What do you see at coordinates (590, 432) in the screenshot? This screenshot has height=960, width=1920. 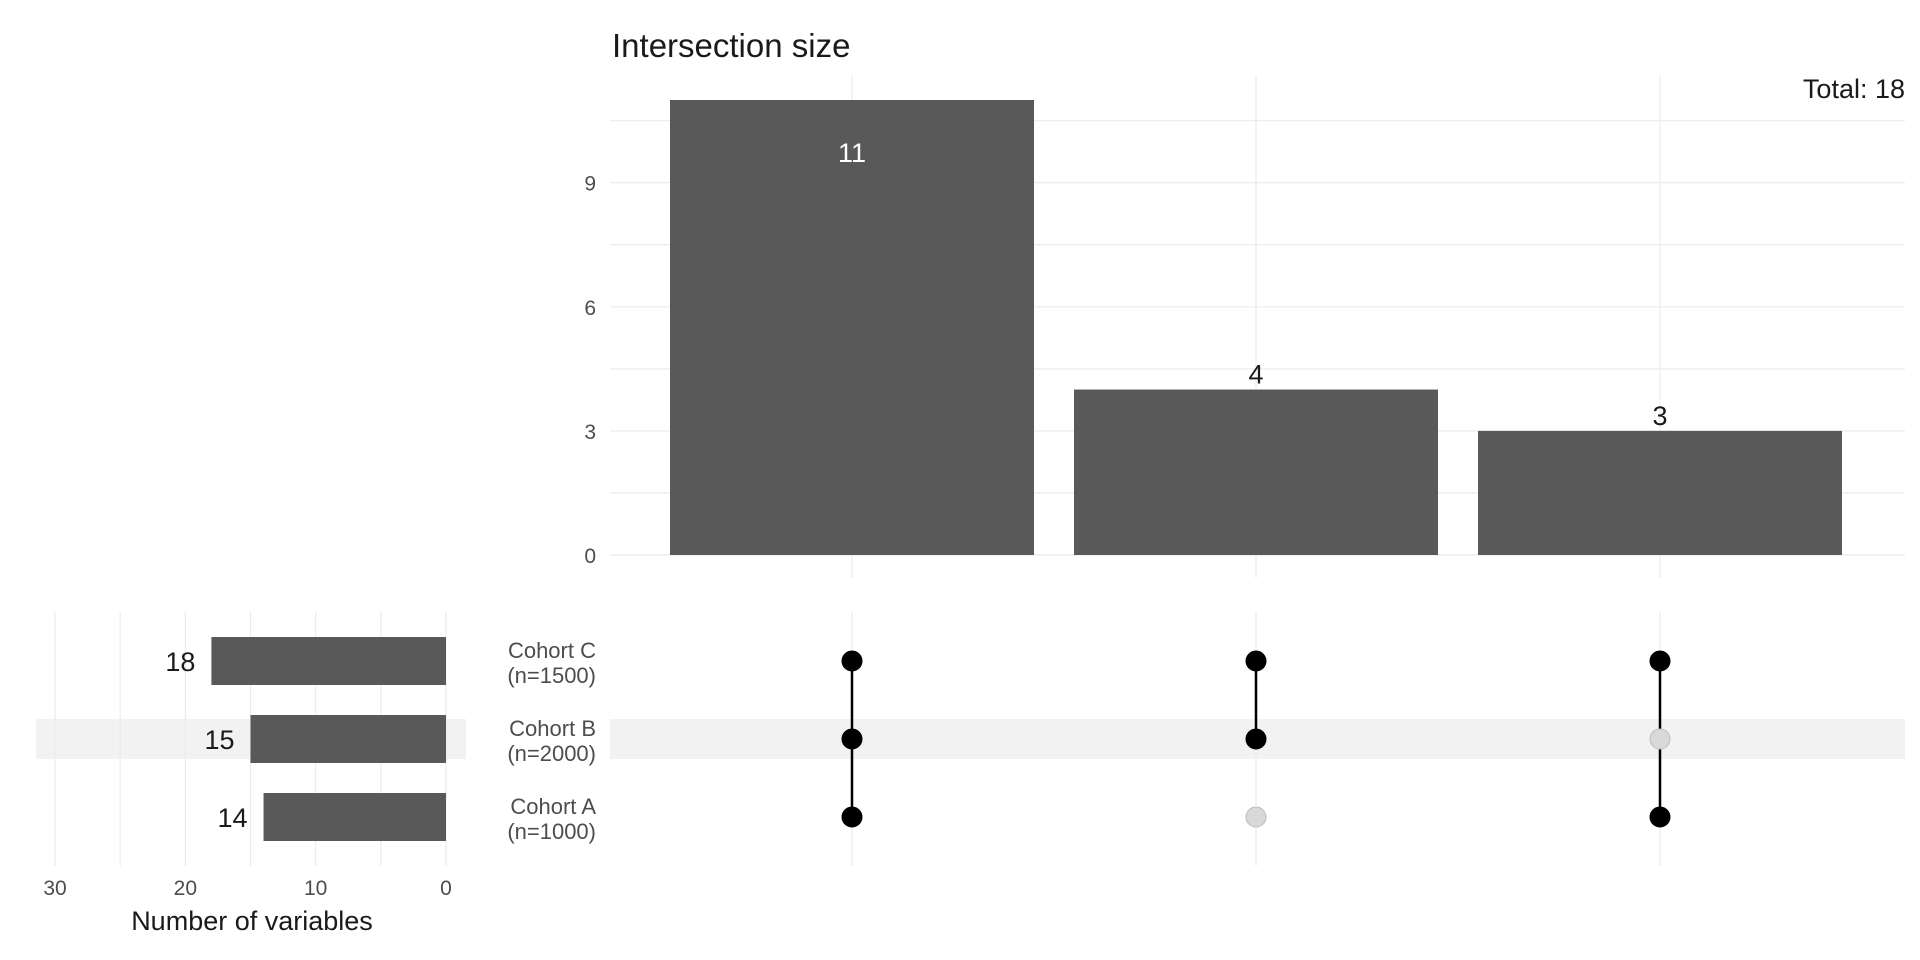 I see `y-tick-label: 3` at bounding box center [590, 432].